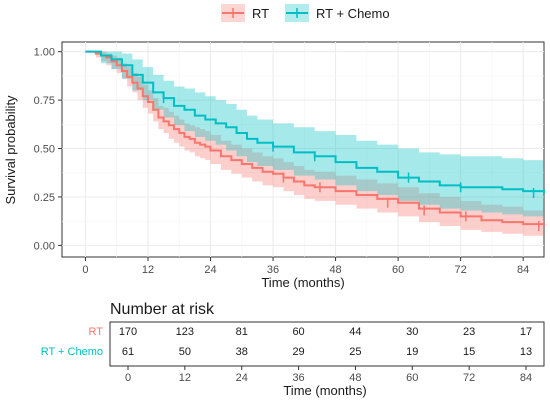 The image size is (550, 403). What do you see at coordinates (185, 332) in the screenshot?
I see `risk-cell-rt: 123` at bounding box center [185, 332].